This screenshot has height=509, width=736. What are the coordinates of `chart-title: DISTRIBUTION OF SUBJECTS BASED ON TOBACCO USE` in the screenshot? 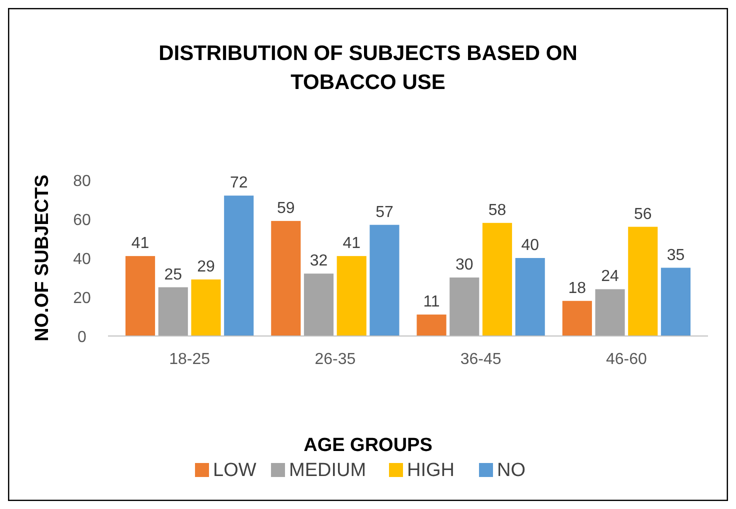 It's located at (368, 68).